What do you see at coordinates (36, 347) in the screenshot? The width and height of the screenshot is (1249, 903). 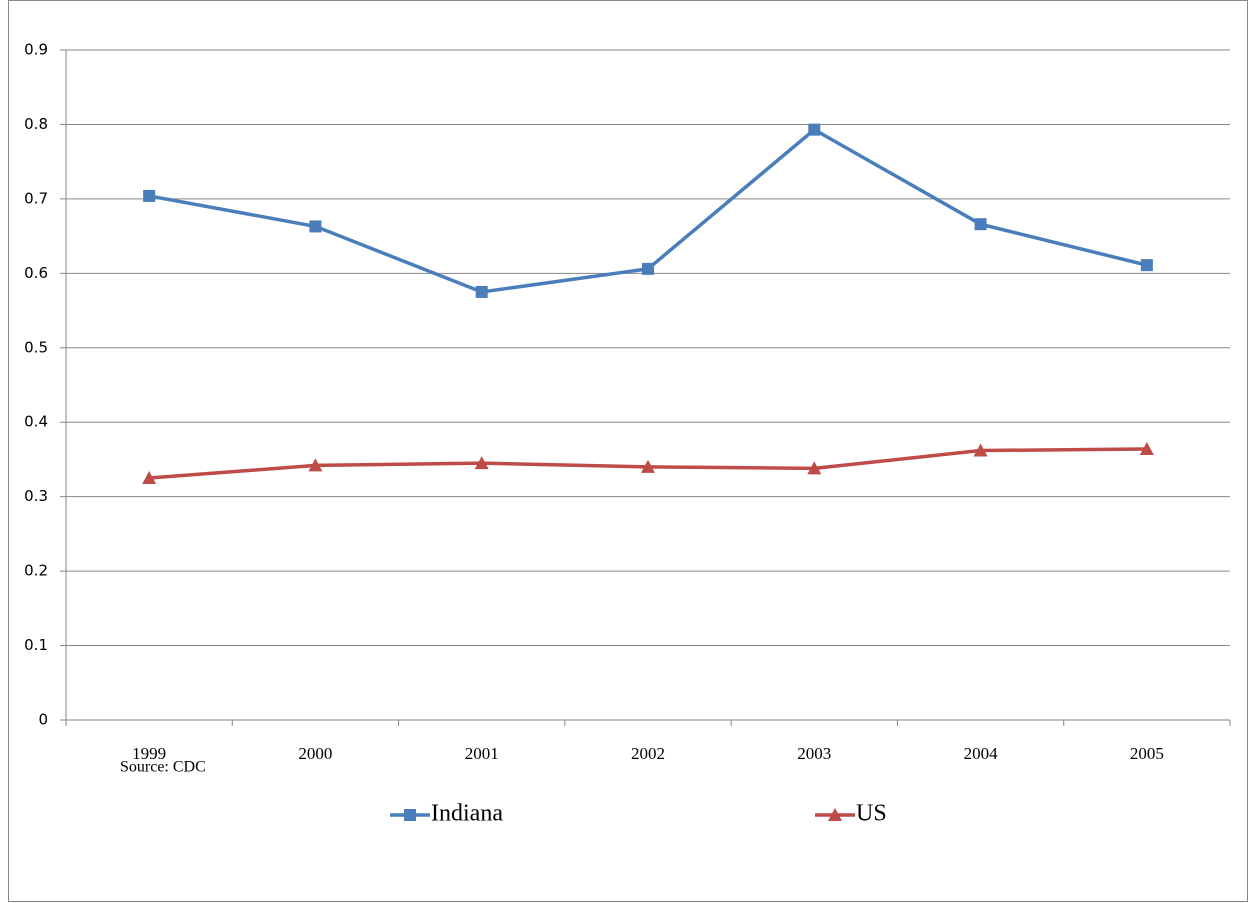 I see `y-tick-label: 0.5` at bounding box center [36, 347].